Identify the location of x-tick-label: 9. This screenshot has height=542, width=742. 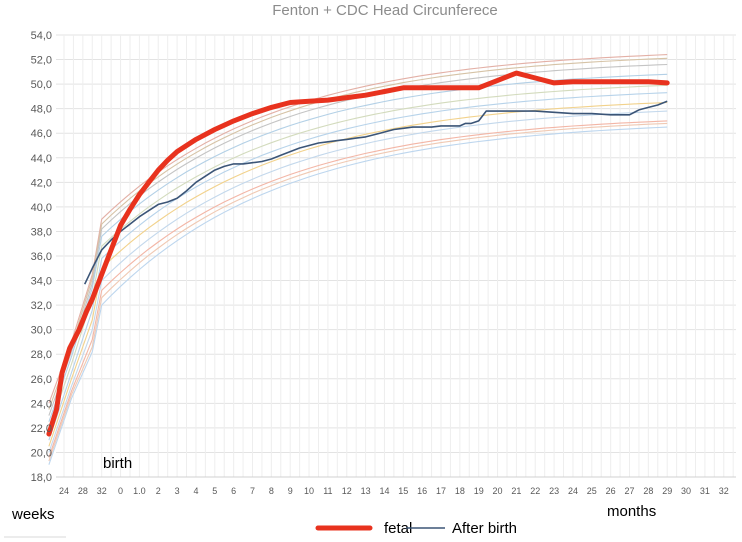
(290, 491).